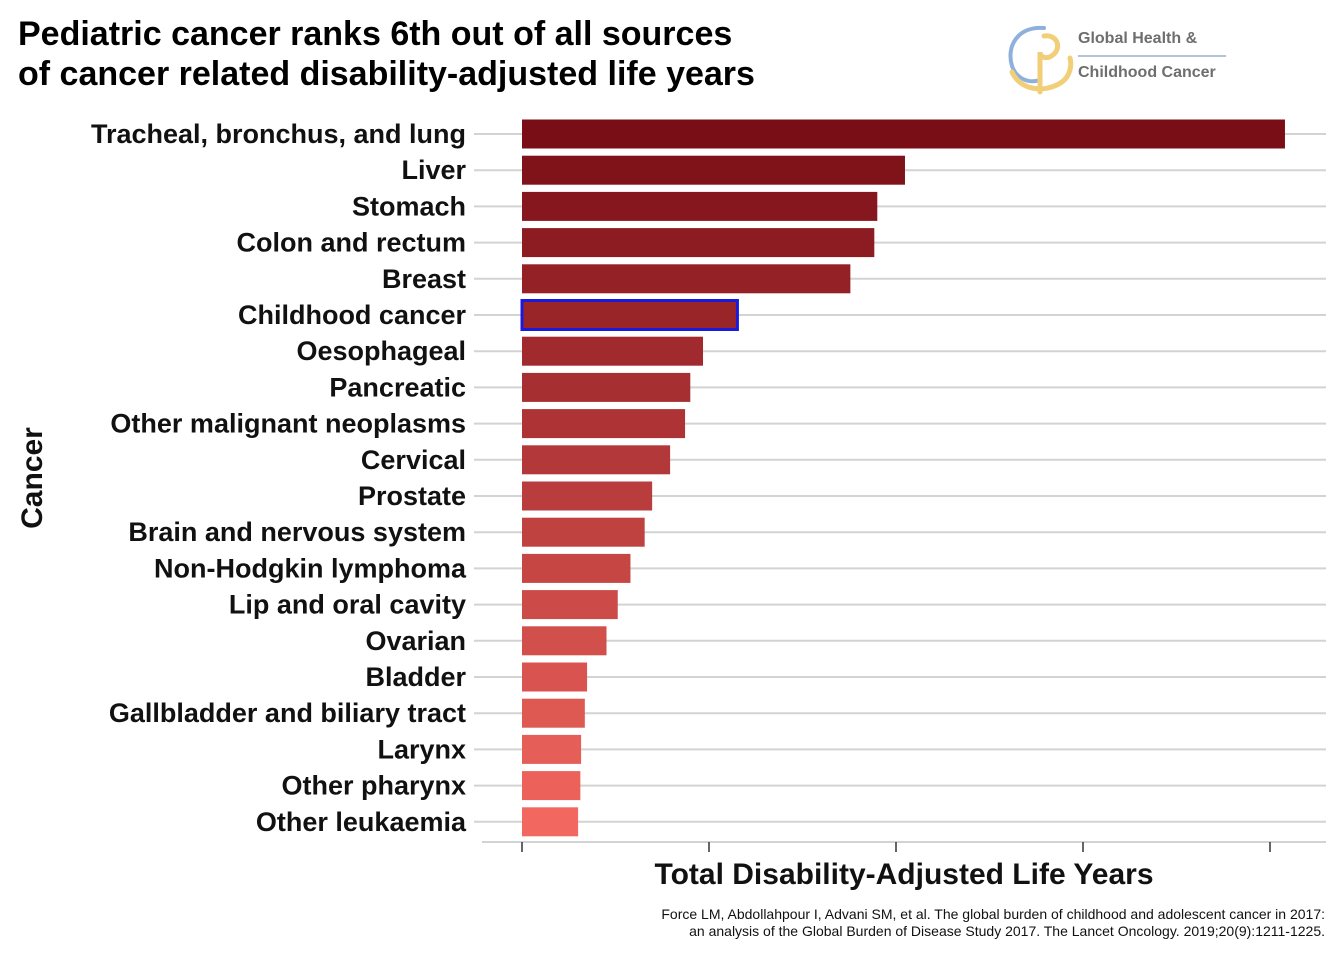 This screenshot has width=1344, height=960. What do you see at coordinates (1041, 60) in the screenshot?
I see `logo-emblem-icon` at bounding box center [1041, 60].